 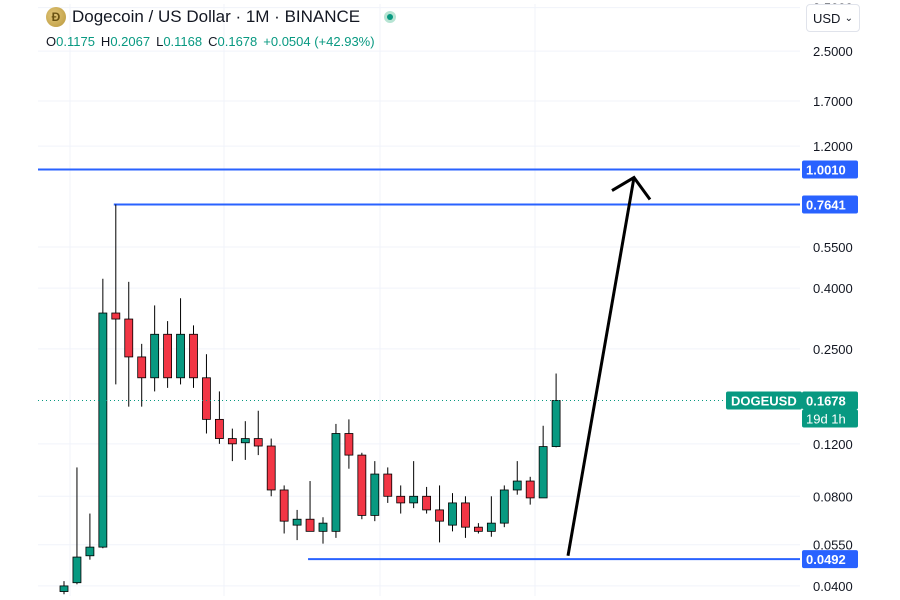 I want to click on live-dot-icon, so click(x=390, y=17).